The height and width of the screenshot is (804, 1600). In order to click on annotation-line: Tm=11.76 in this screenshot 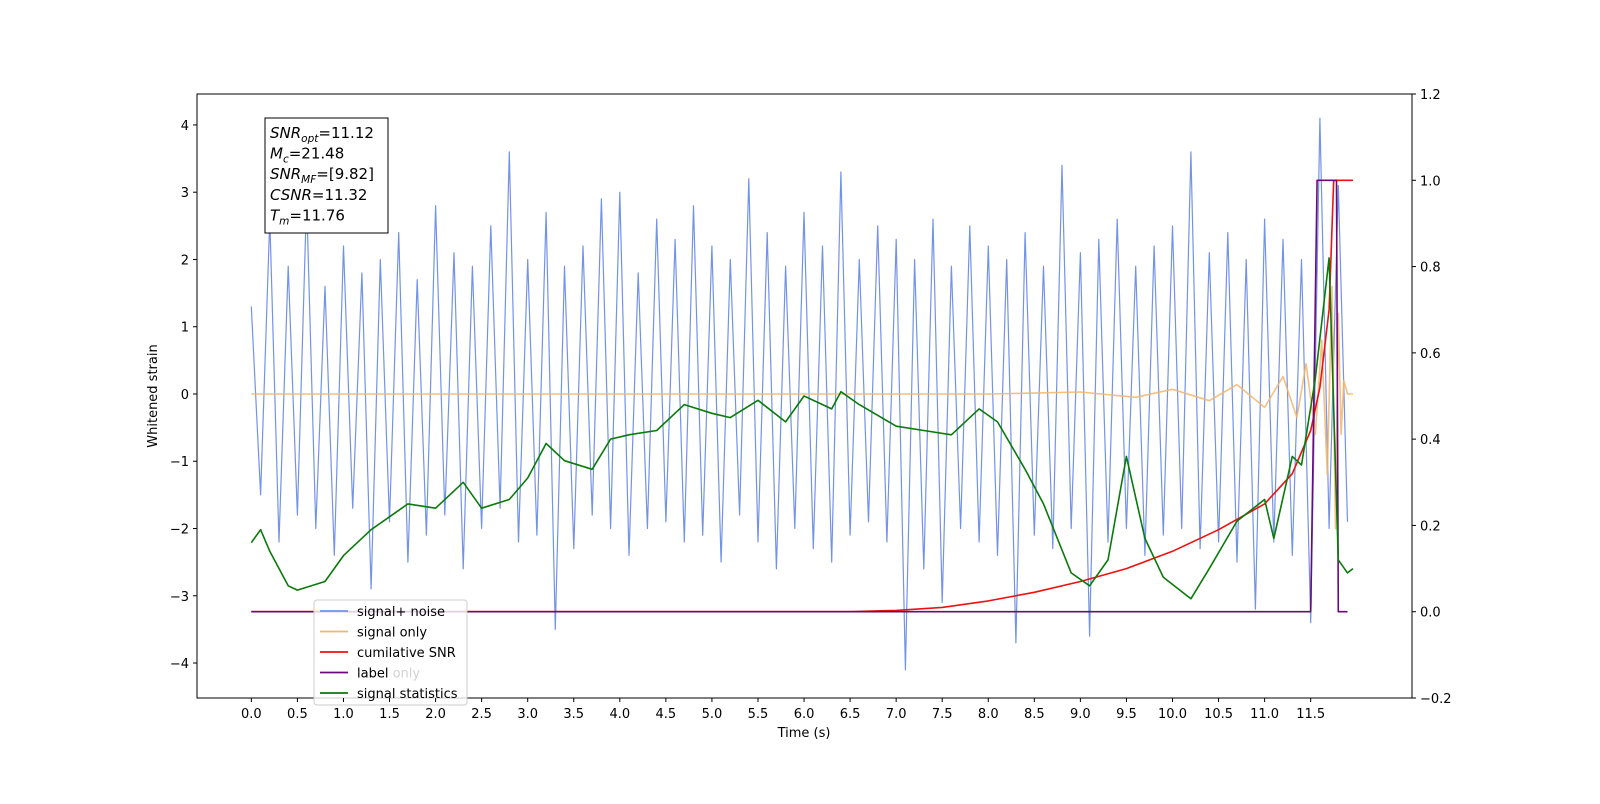, I will do `click(307, 216)`.